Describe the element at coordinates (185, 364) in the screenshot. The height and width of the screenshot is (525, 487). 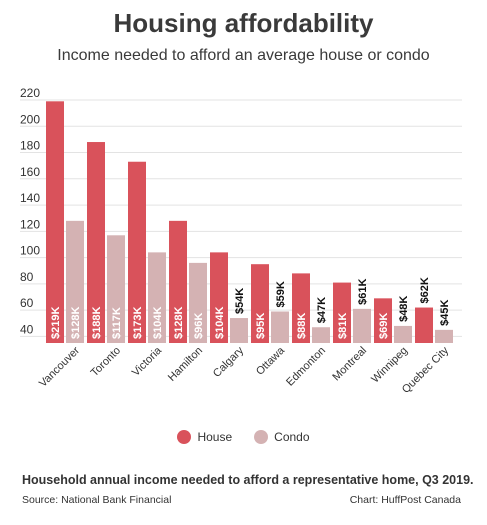
I see `x-category-label: Hamilton` at that location.